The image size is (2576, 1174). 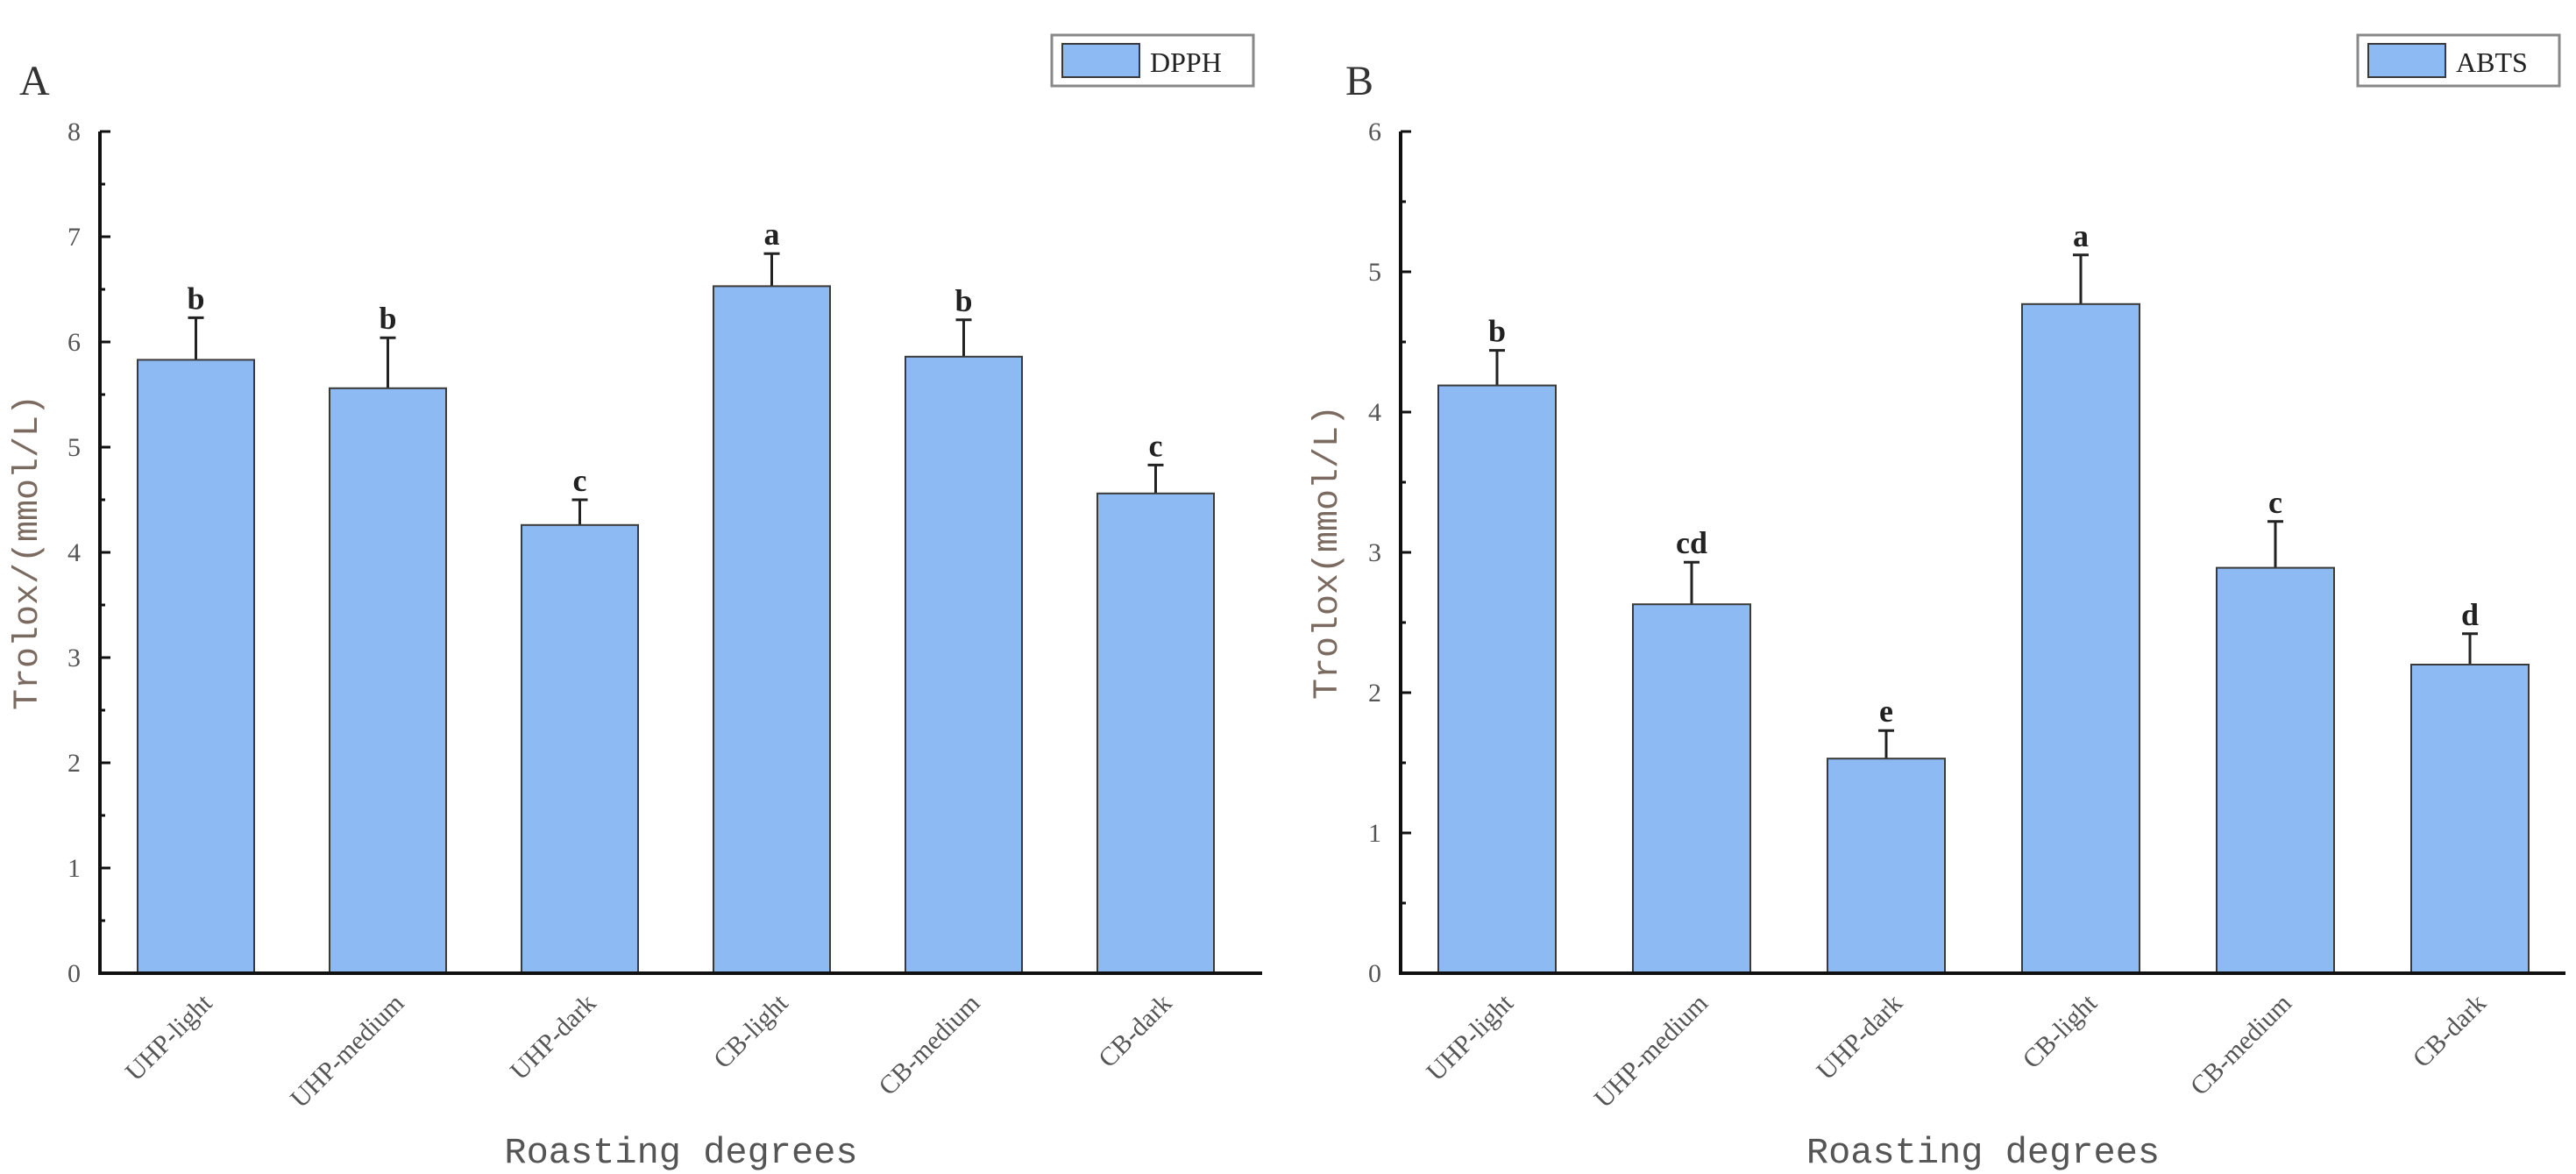 I want to click on panel-label: A, so click(x=34, y=81).